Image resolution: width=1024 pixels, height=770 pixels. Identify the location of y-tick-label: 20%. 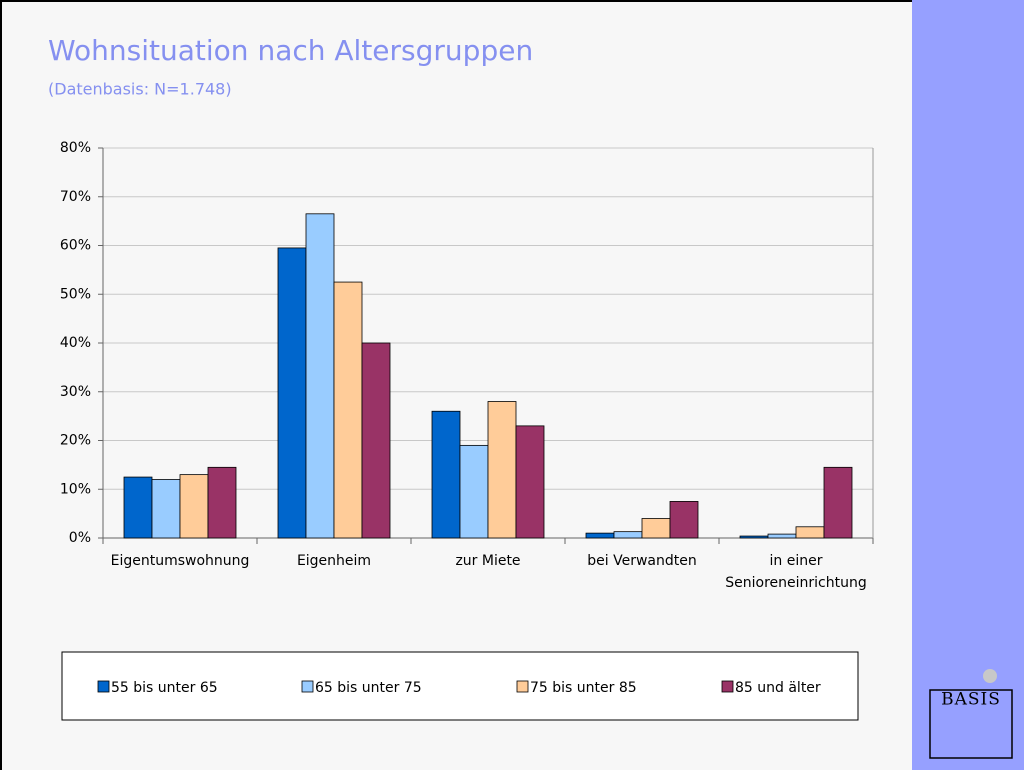
(75, 441).